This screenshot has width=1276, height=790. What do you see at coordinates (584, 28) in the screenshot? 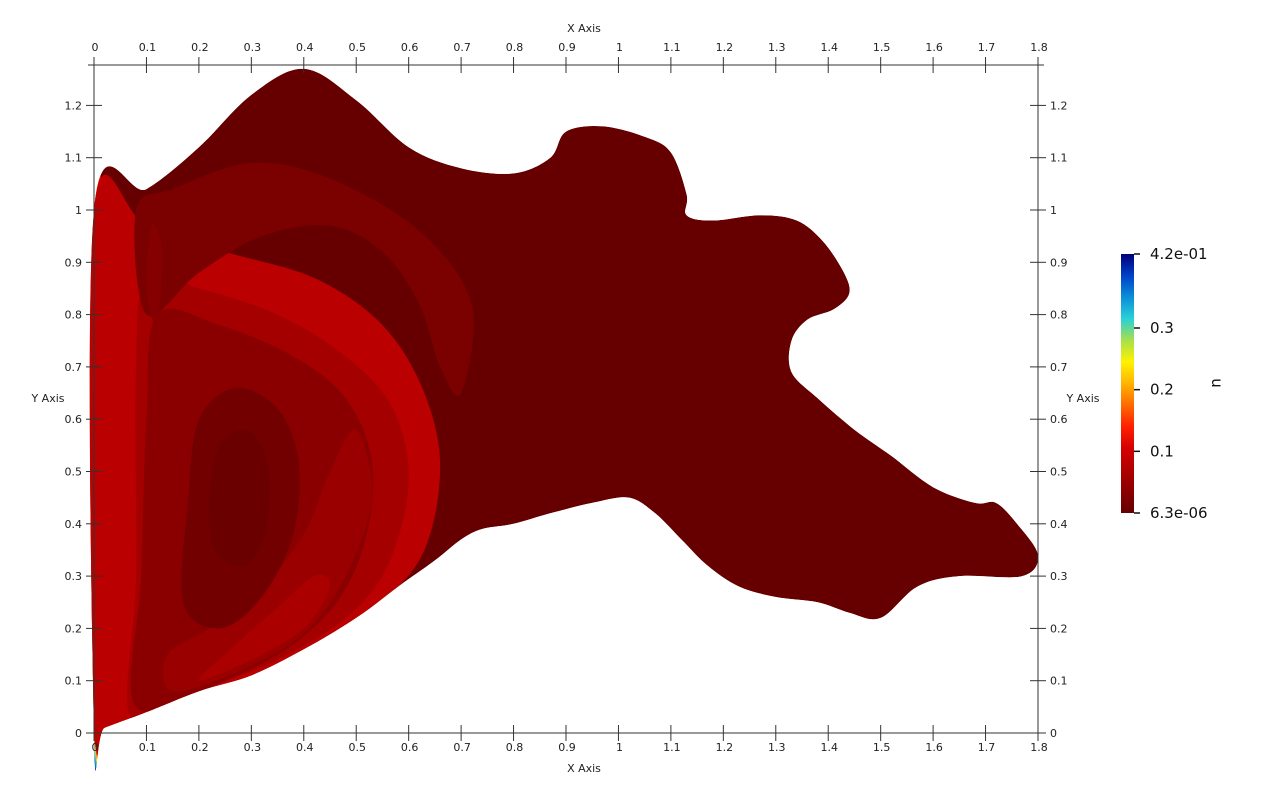
I see `x-axis-title-top: X Axis` at bounding box center [584, 28].